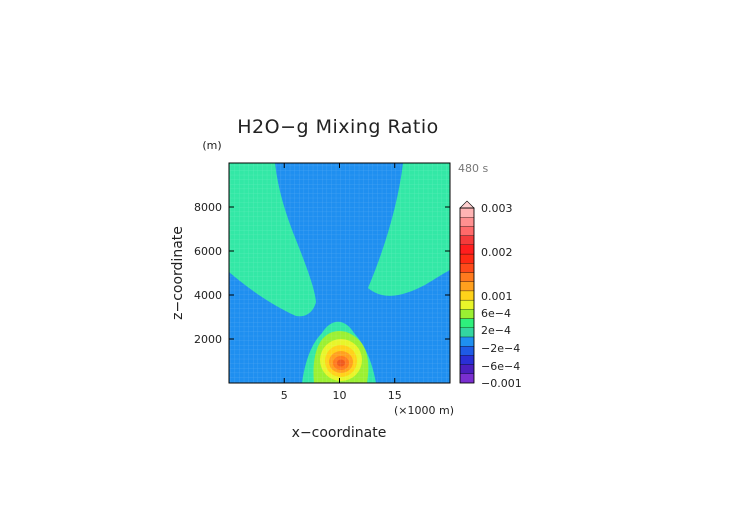  I want to click on x-tick-label-2: 15, so click(395, 395).